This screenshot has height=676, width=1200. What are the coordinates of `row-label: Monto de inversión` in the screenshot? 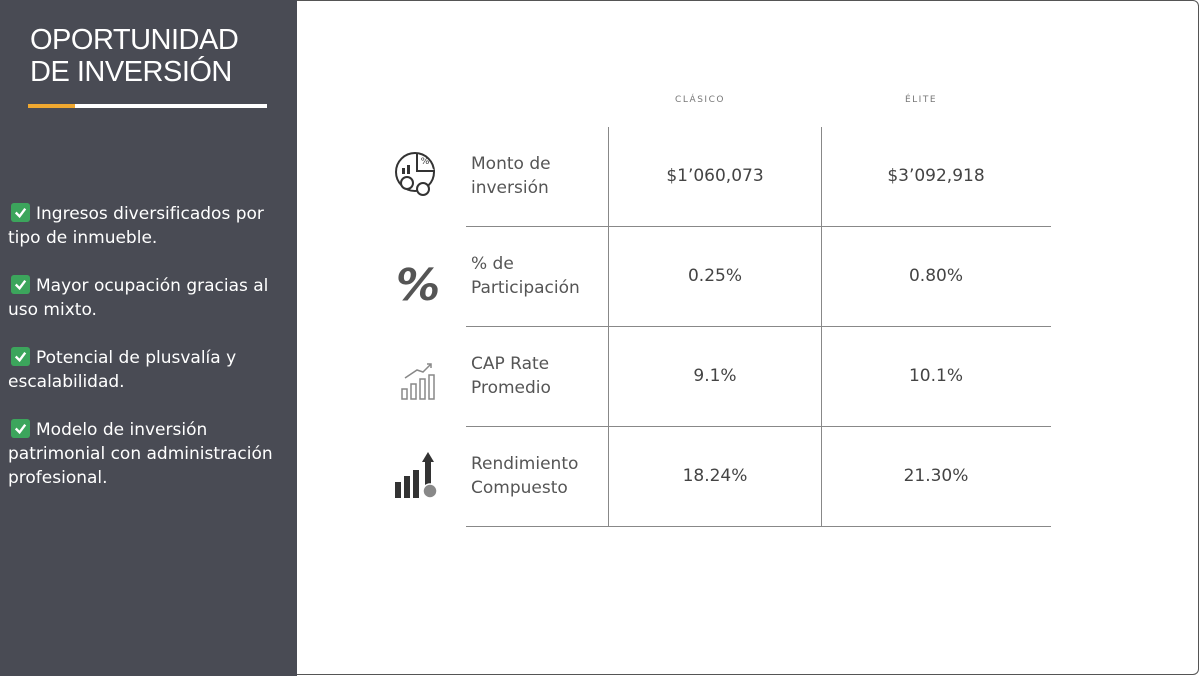 It's located at (511, 176).